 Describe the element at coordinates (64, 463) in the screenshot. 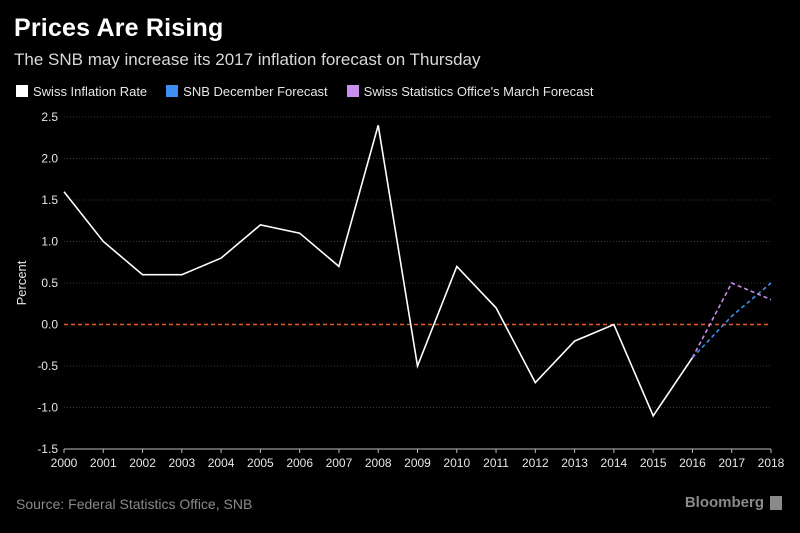

I see `x-tick-label: 2000` at that location.